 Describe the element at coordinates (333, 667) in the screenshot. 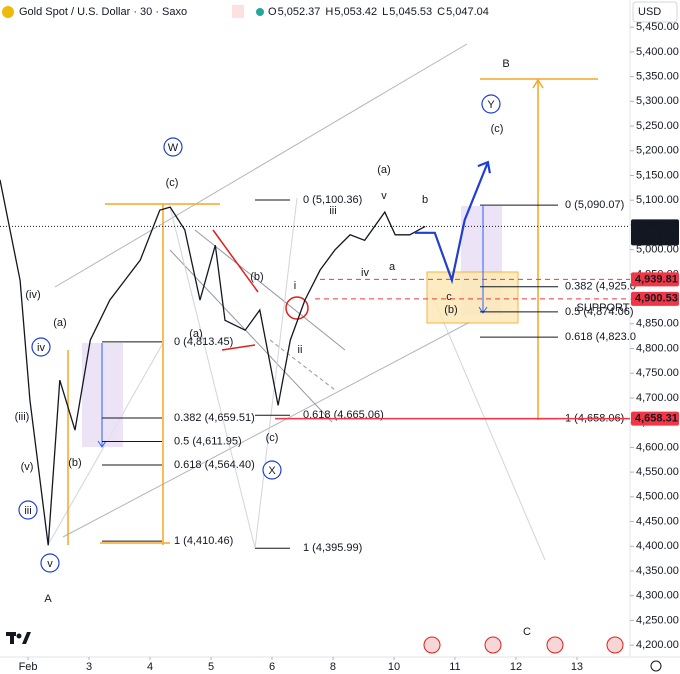

I see `x-tick-label: 8` at that location.